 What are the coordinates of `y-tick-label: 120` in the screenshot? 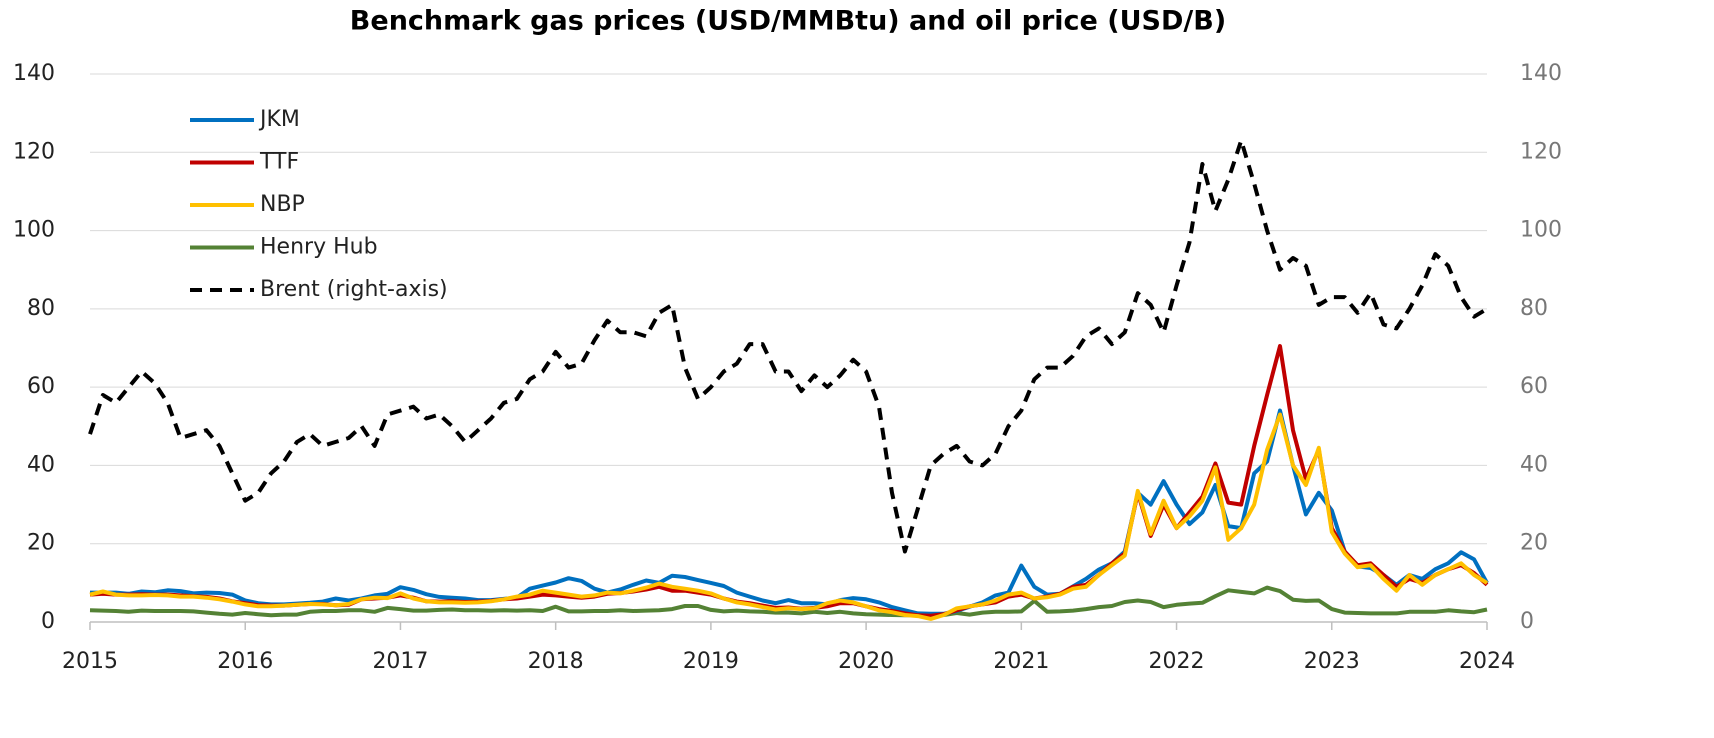 It's located at (34, 151).